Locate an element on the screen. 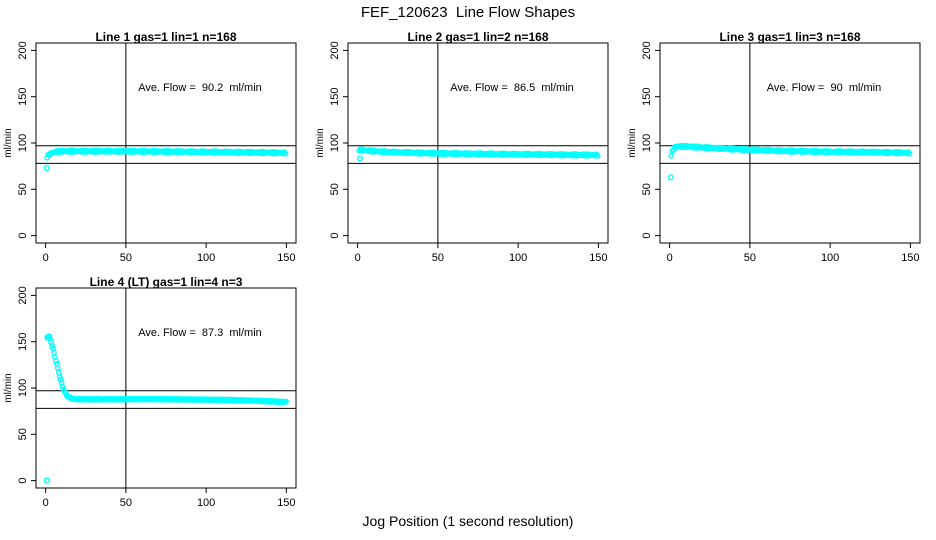 The height and width of the screenshot is (540, 936). panel-line-1-plot: 0 50 100 150 0 50 100 150 200 ml/min is located at coordinates (150, 152).